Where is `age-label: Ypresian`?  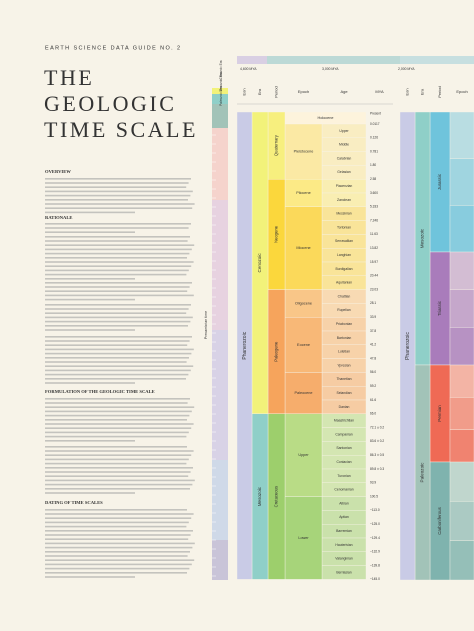
age-label: Ypresian is located at coordinates (343, 365).